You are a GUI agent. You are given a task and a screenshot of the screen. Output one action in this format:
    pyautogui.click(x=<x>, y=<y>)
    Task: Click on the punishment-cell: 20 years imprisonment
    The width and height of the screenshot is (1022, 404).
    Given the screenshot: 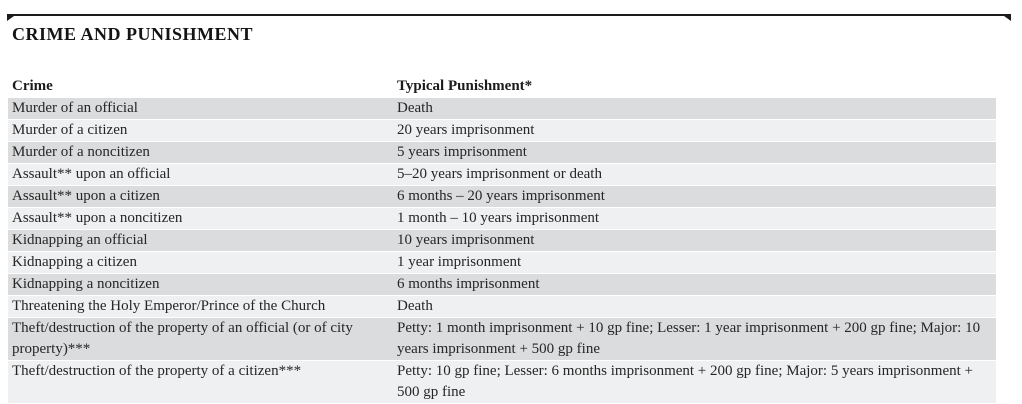 What is the action you would take?
    pyautogui.click(x=694, y=131)
    